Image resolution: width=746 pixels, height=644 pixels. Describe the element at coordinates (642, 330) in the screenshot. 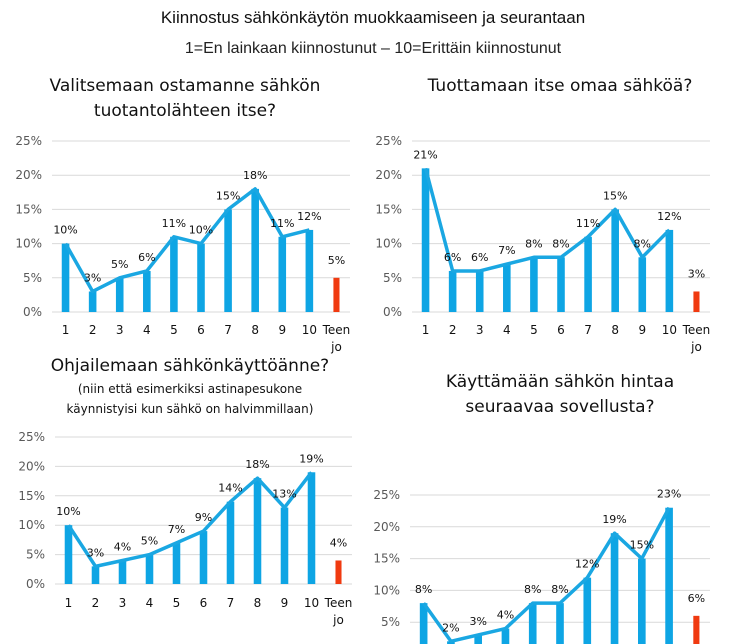

I see `x-tick-label: 9` at that location.